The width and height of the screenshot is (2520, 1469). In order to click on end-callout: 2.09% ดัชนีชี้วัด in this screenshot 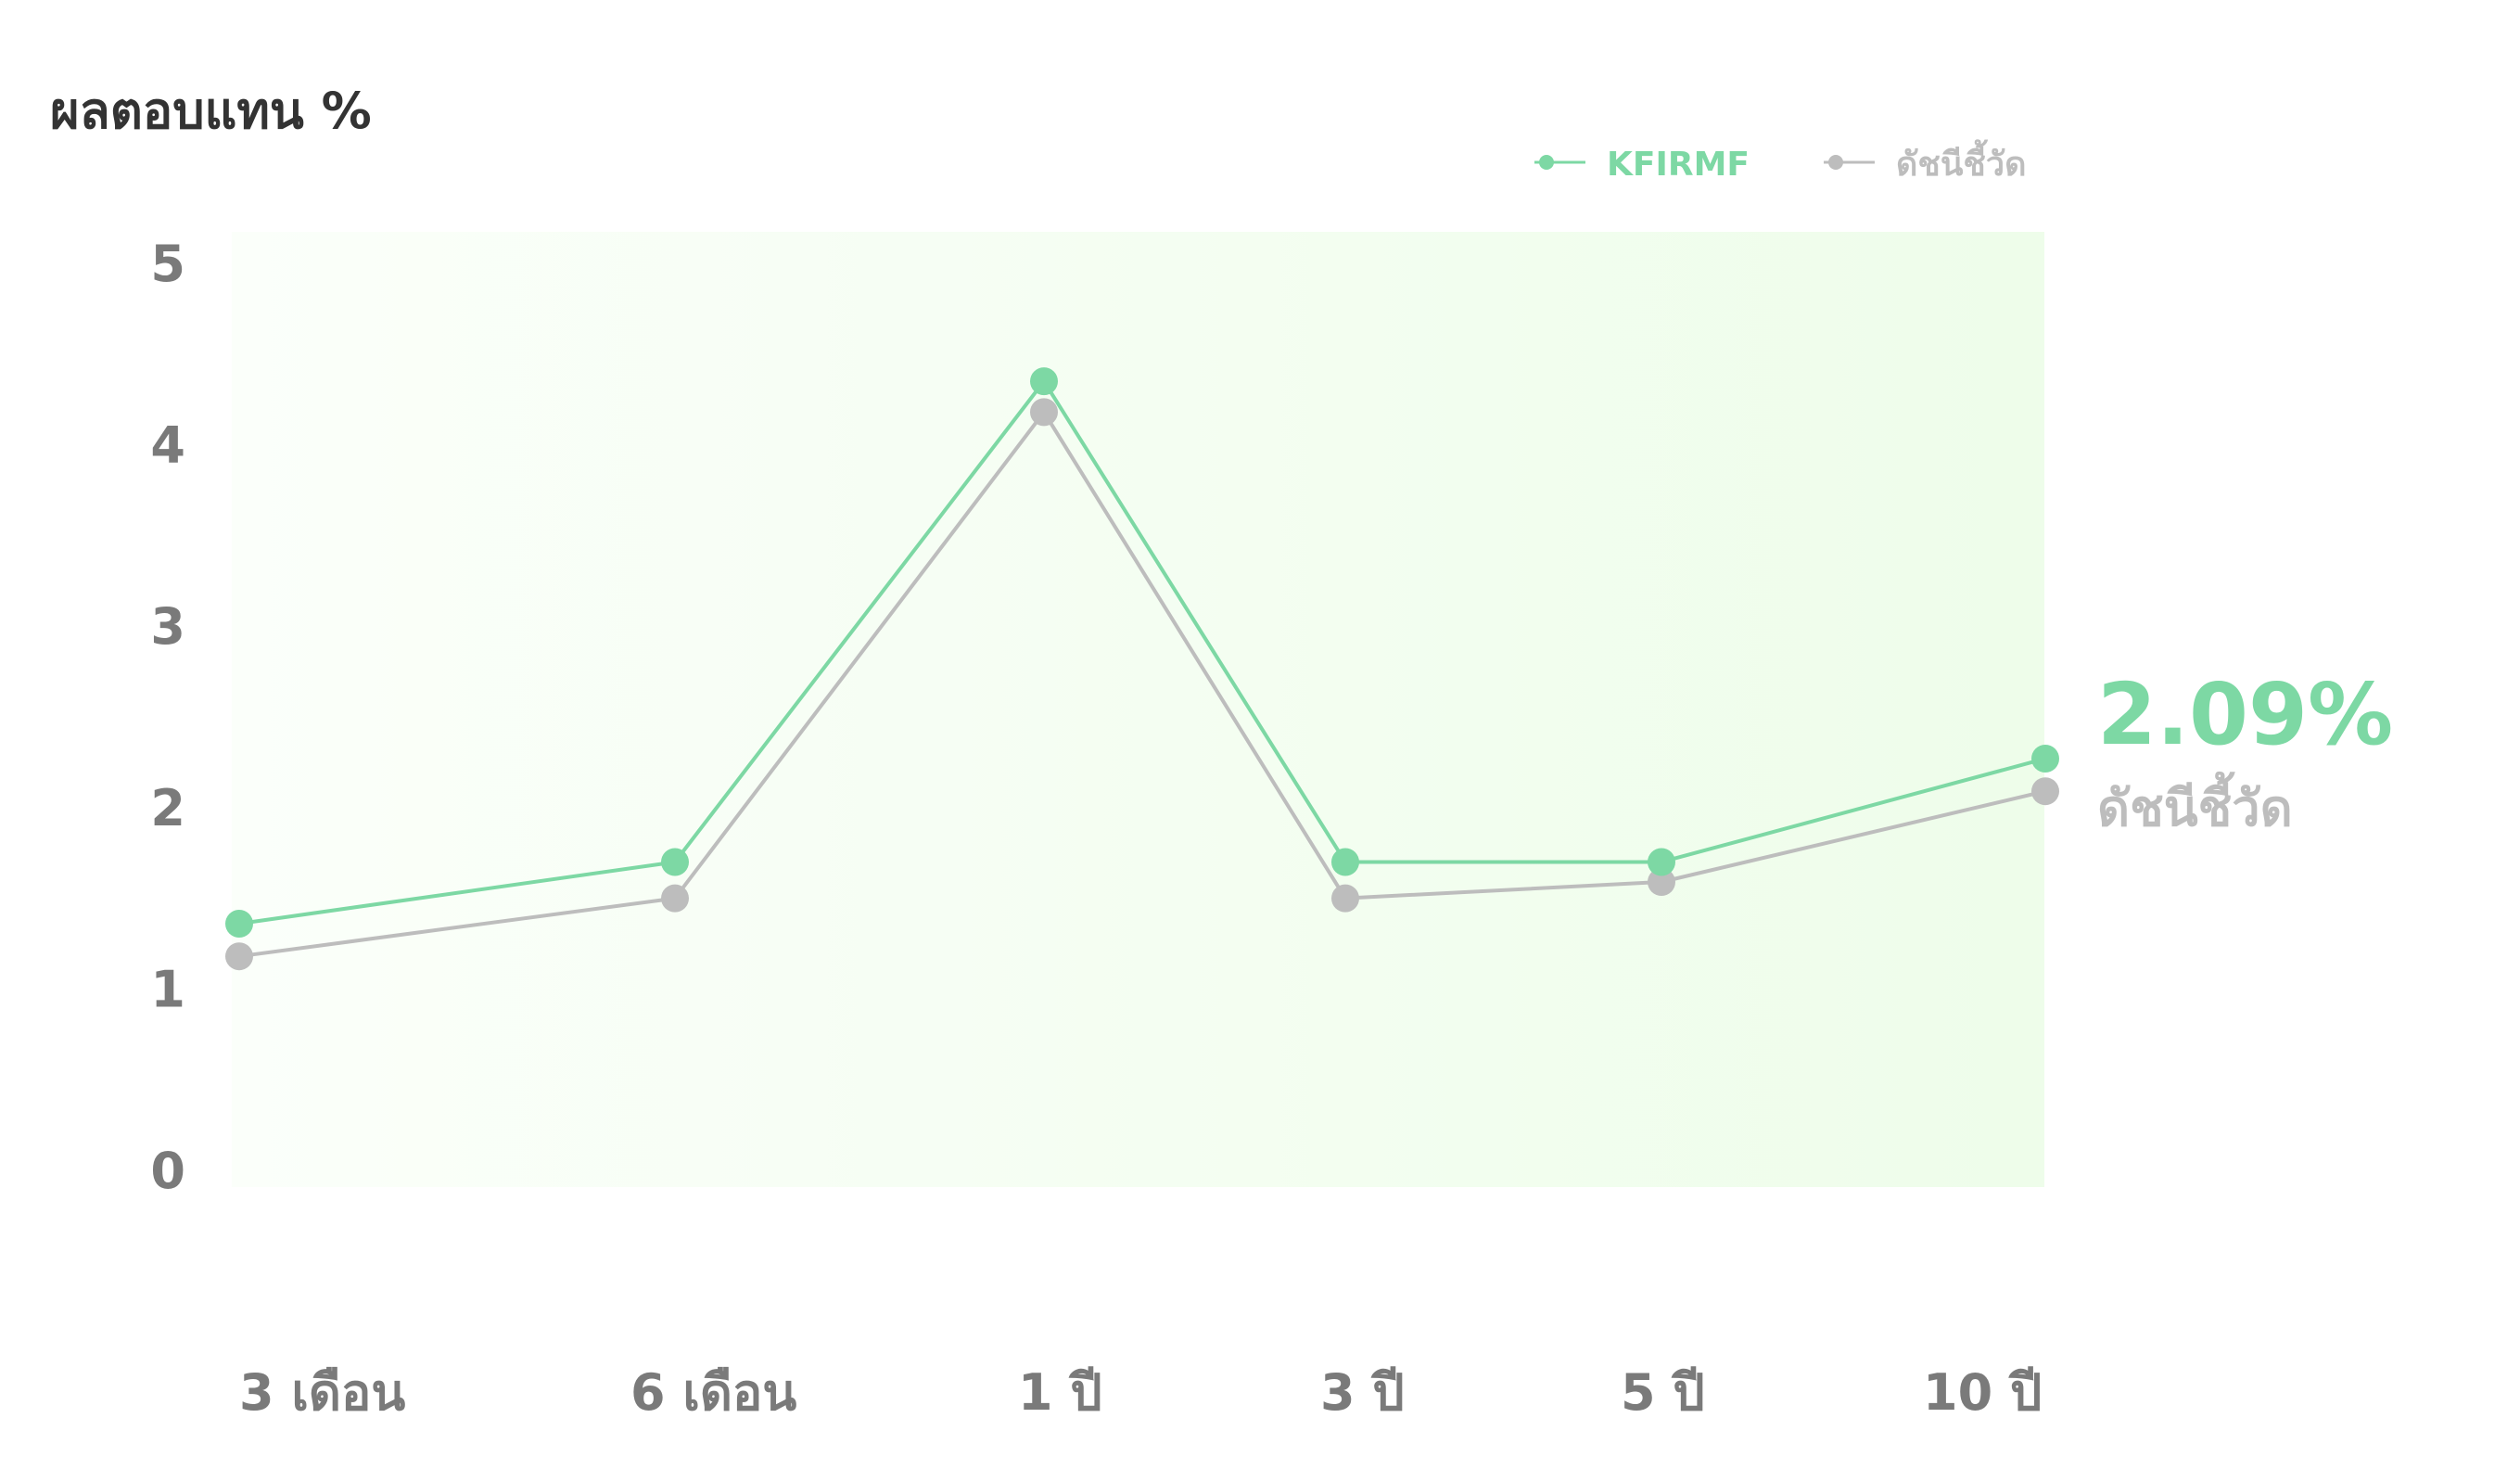, I will do `click(2245, 751)`.